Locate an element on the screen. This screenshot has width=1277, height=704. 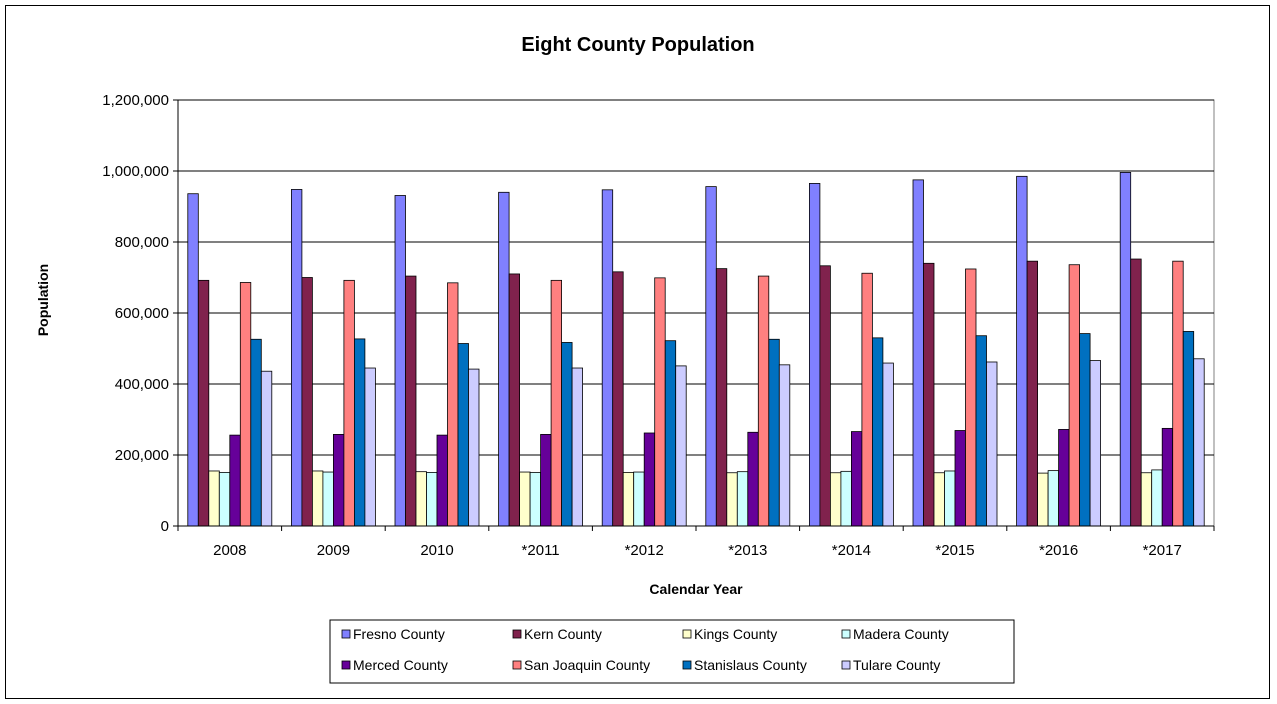
x-tick-label: *2017 is located at coordinates (1162, 550).